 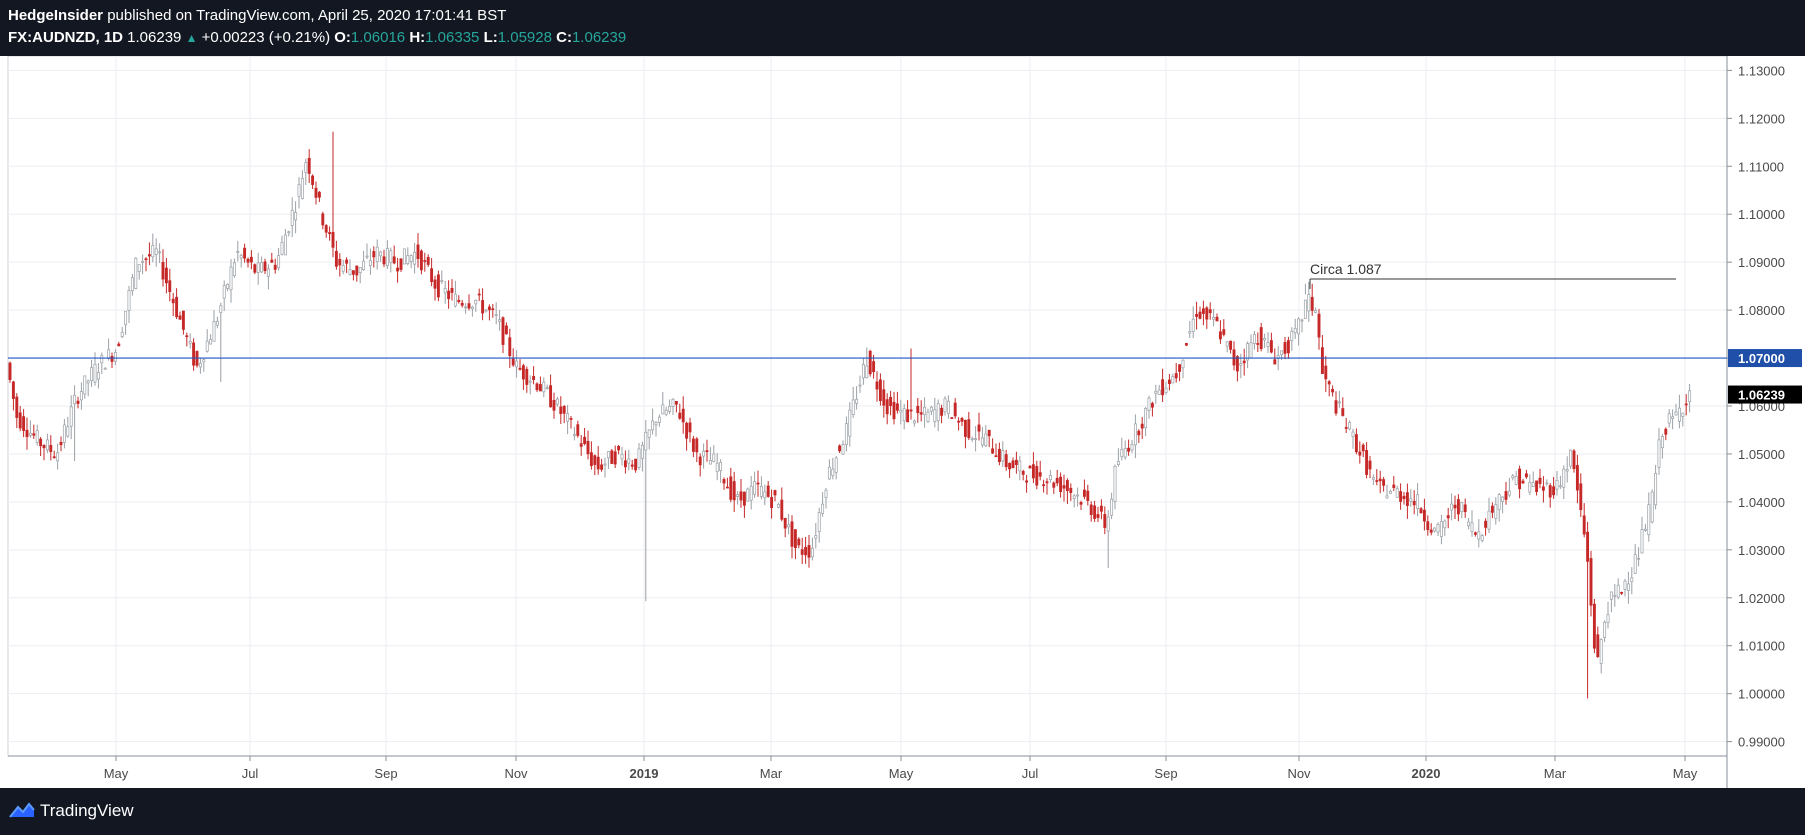 I want to click on last-price-label: 1.06239, so click(x=1761, y=395).